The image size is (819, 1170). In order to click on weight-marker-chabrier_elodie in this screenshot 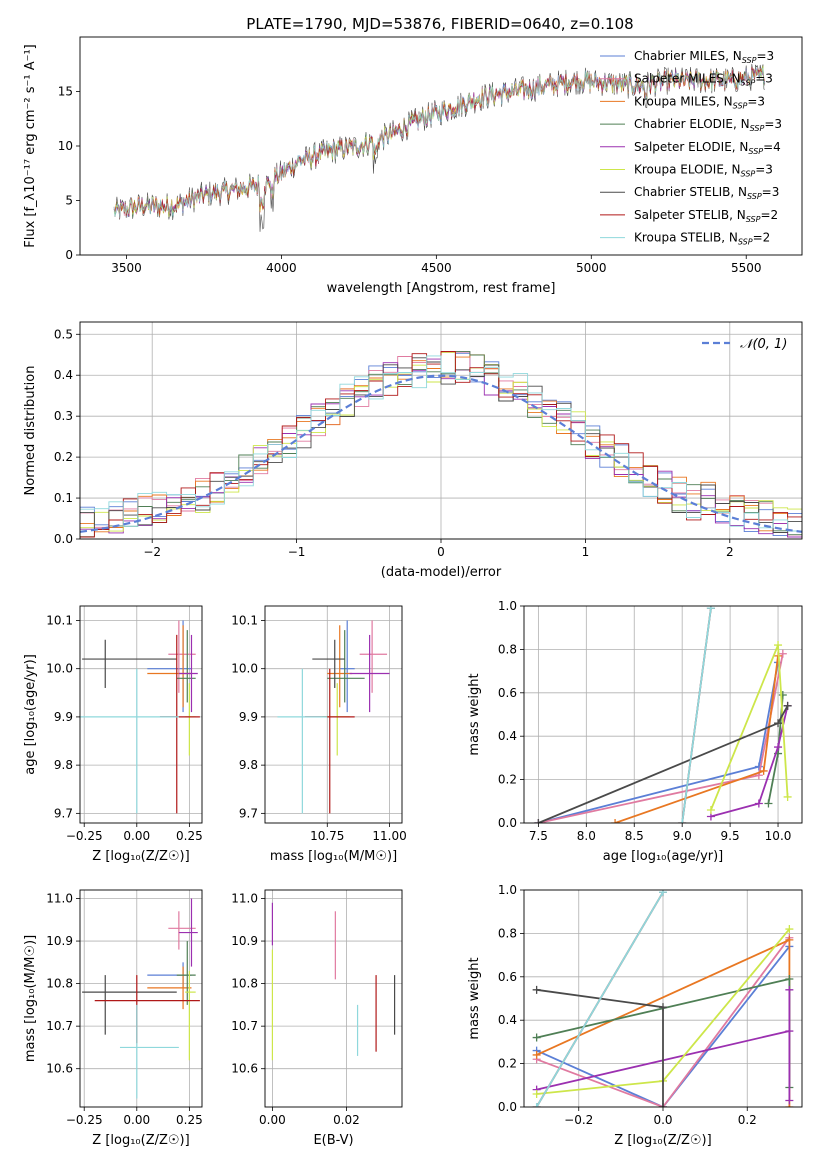, I will do `click(536, 1037)`.